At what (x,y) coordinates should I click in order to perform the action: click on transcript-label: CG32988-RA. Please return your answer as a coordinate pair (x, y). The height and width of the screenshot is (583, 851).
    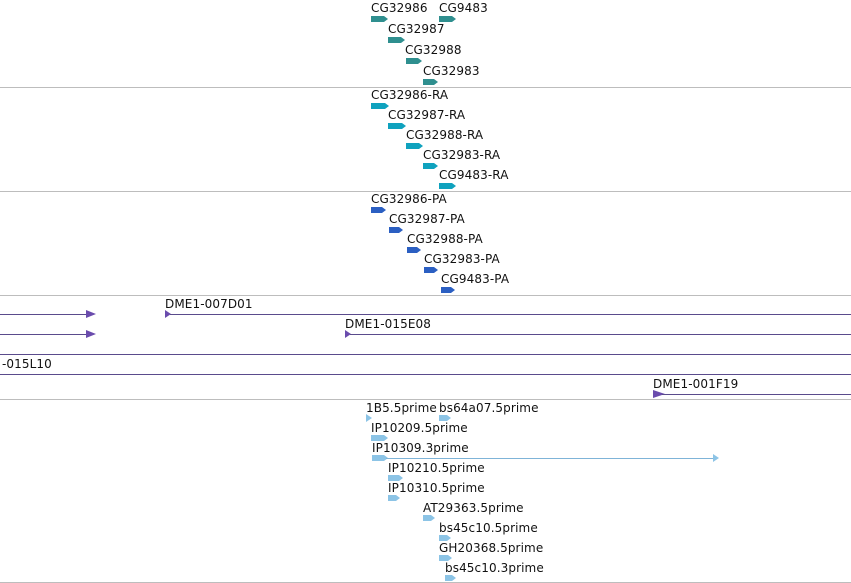
    Looking at the image, I should click on (445, 135).